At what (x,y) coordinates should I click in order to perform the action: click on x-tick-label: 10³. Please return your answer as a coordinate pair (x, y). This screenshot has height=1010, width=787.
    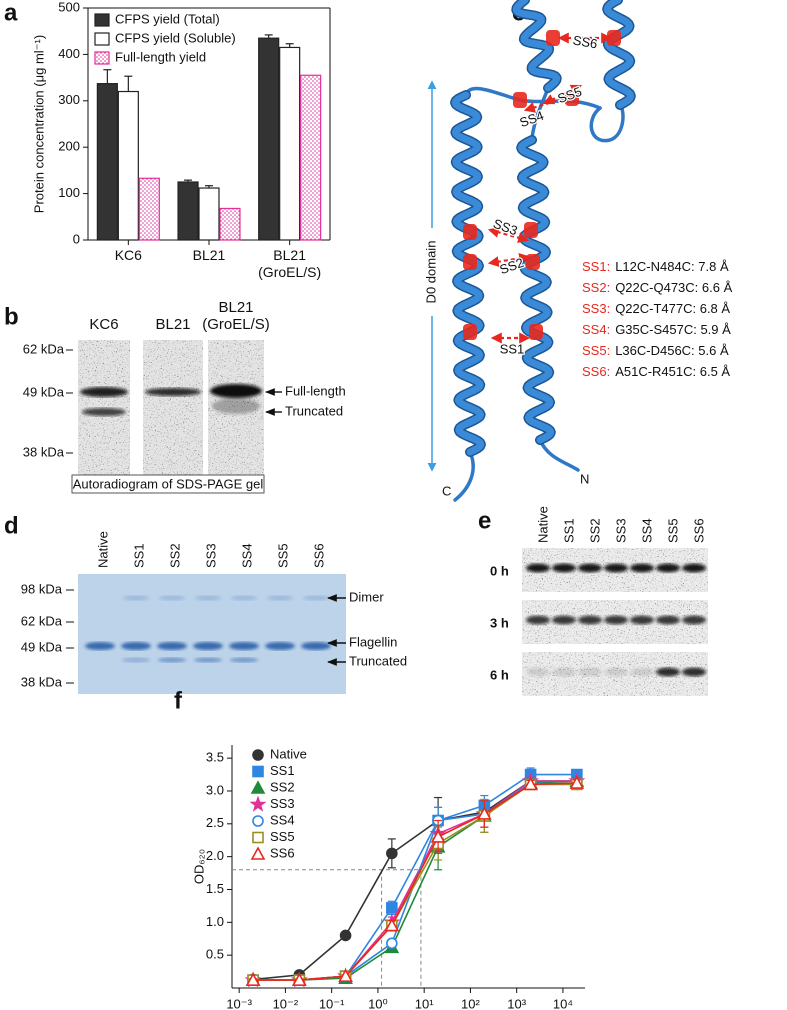
    Looking at the image, I should click on (516, 1003).